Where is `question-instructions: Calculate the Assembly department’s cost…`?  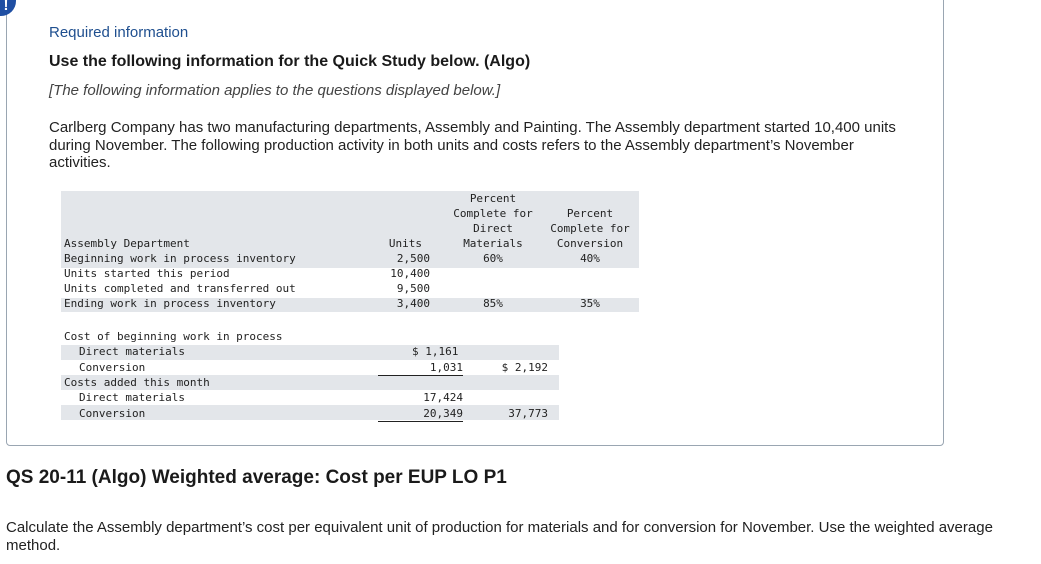 question-instructions: Calculate the Assembly department’s cost… is located at coordinates (499, 536).